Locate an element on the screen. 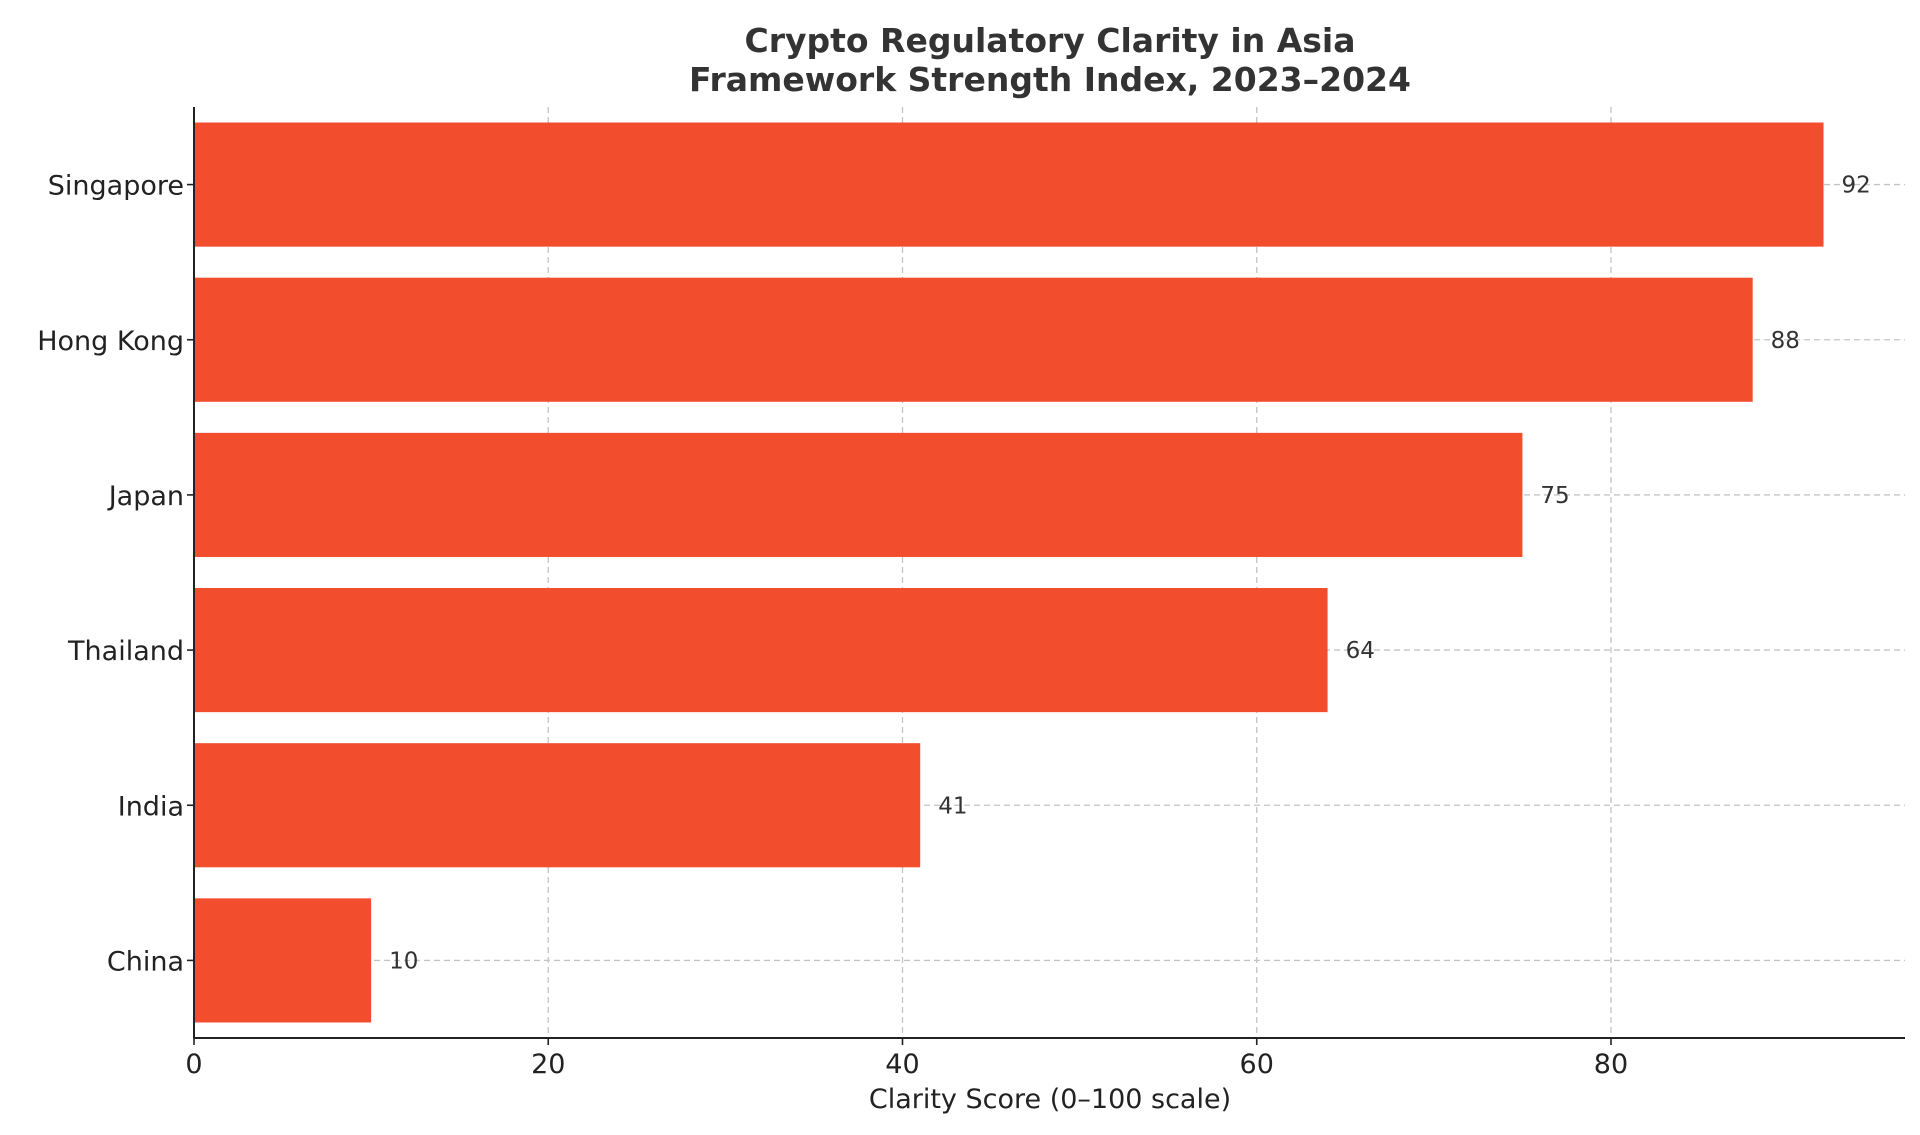 The image size is (1920, 1135). bar-japan is located at coordinates (858, 494).